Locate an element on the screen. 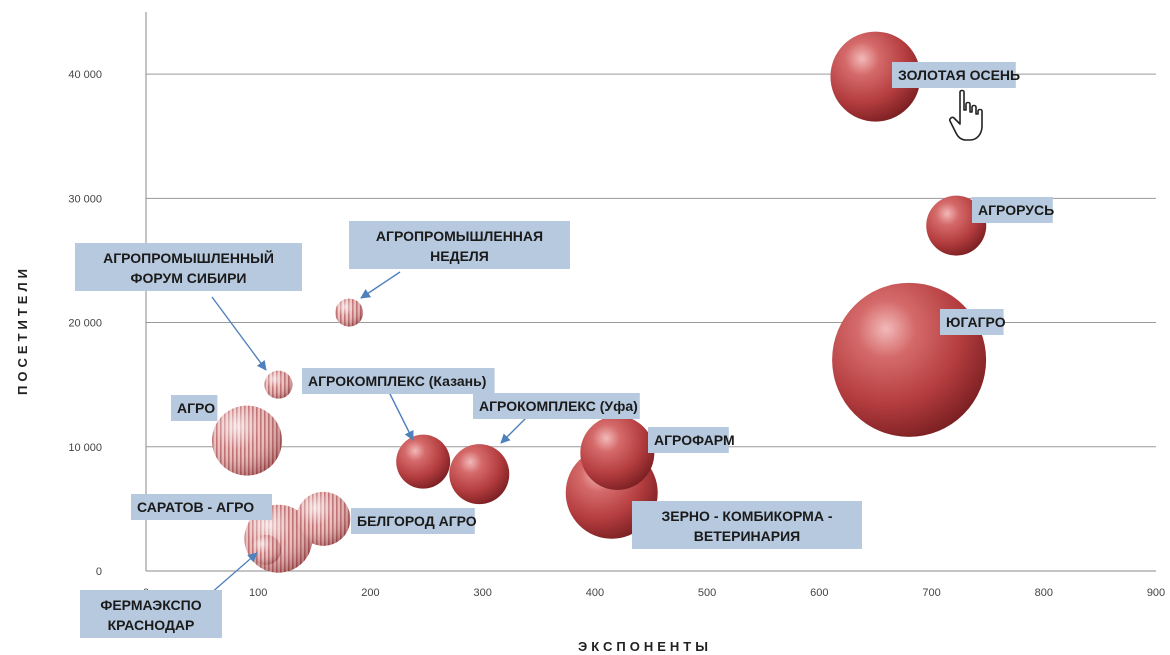  bubble-label: ФЕРМАЭКСПО КРАСНОДАР is located at coordinates (151, 614).